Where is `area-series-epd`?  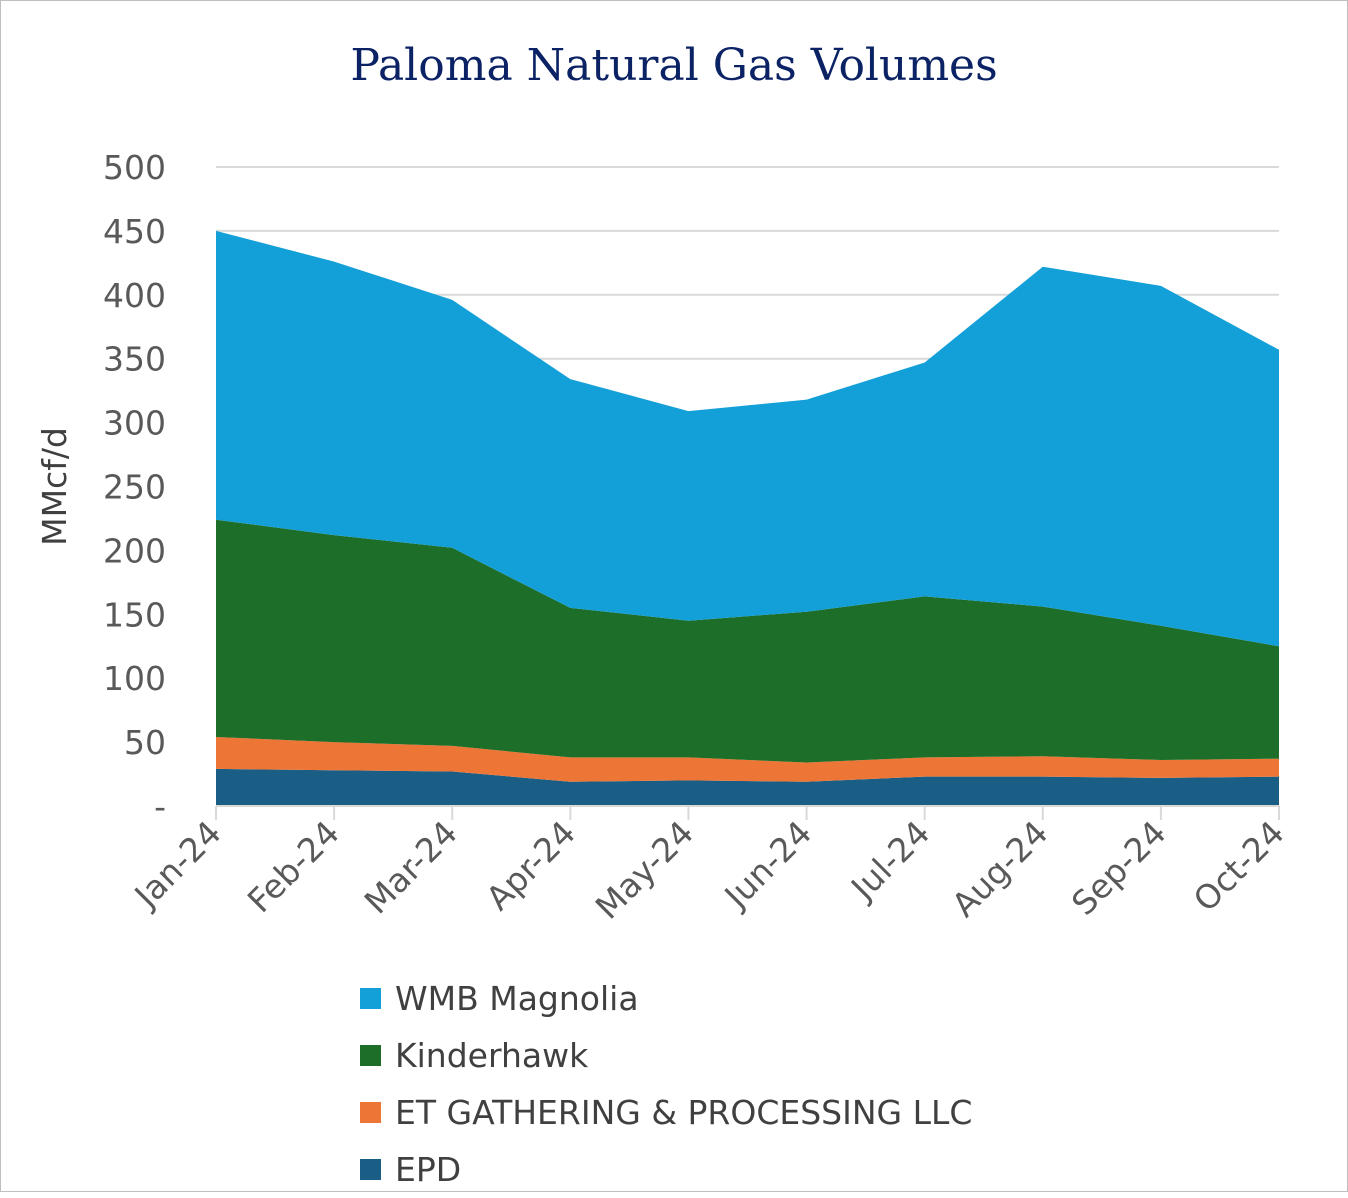 area-series-epd is located at coordinates (747, 787).